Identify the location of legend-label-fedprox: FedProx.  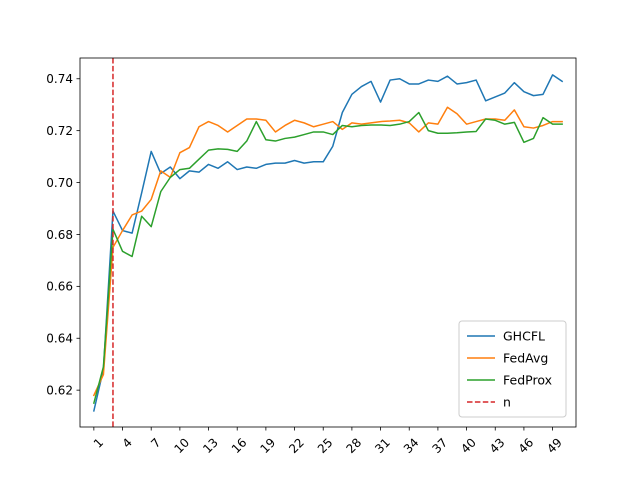
(527, 380).